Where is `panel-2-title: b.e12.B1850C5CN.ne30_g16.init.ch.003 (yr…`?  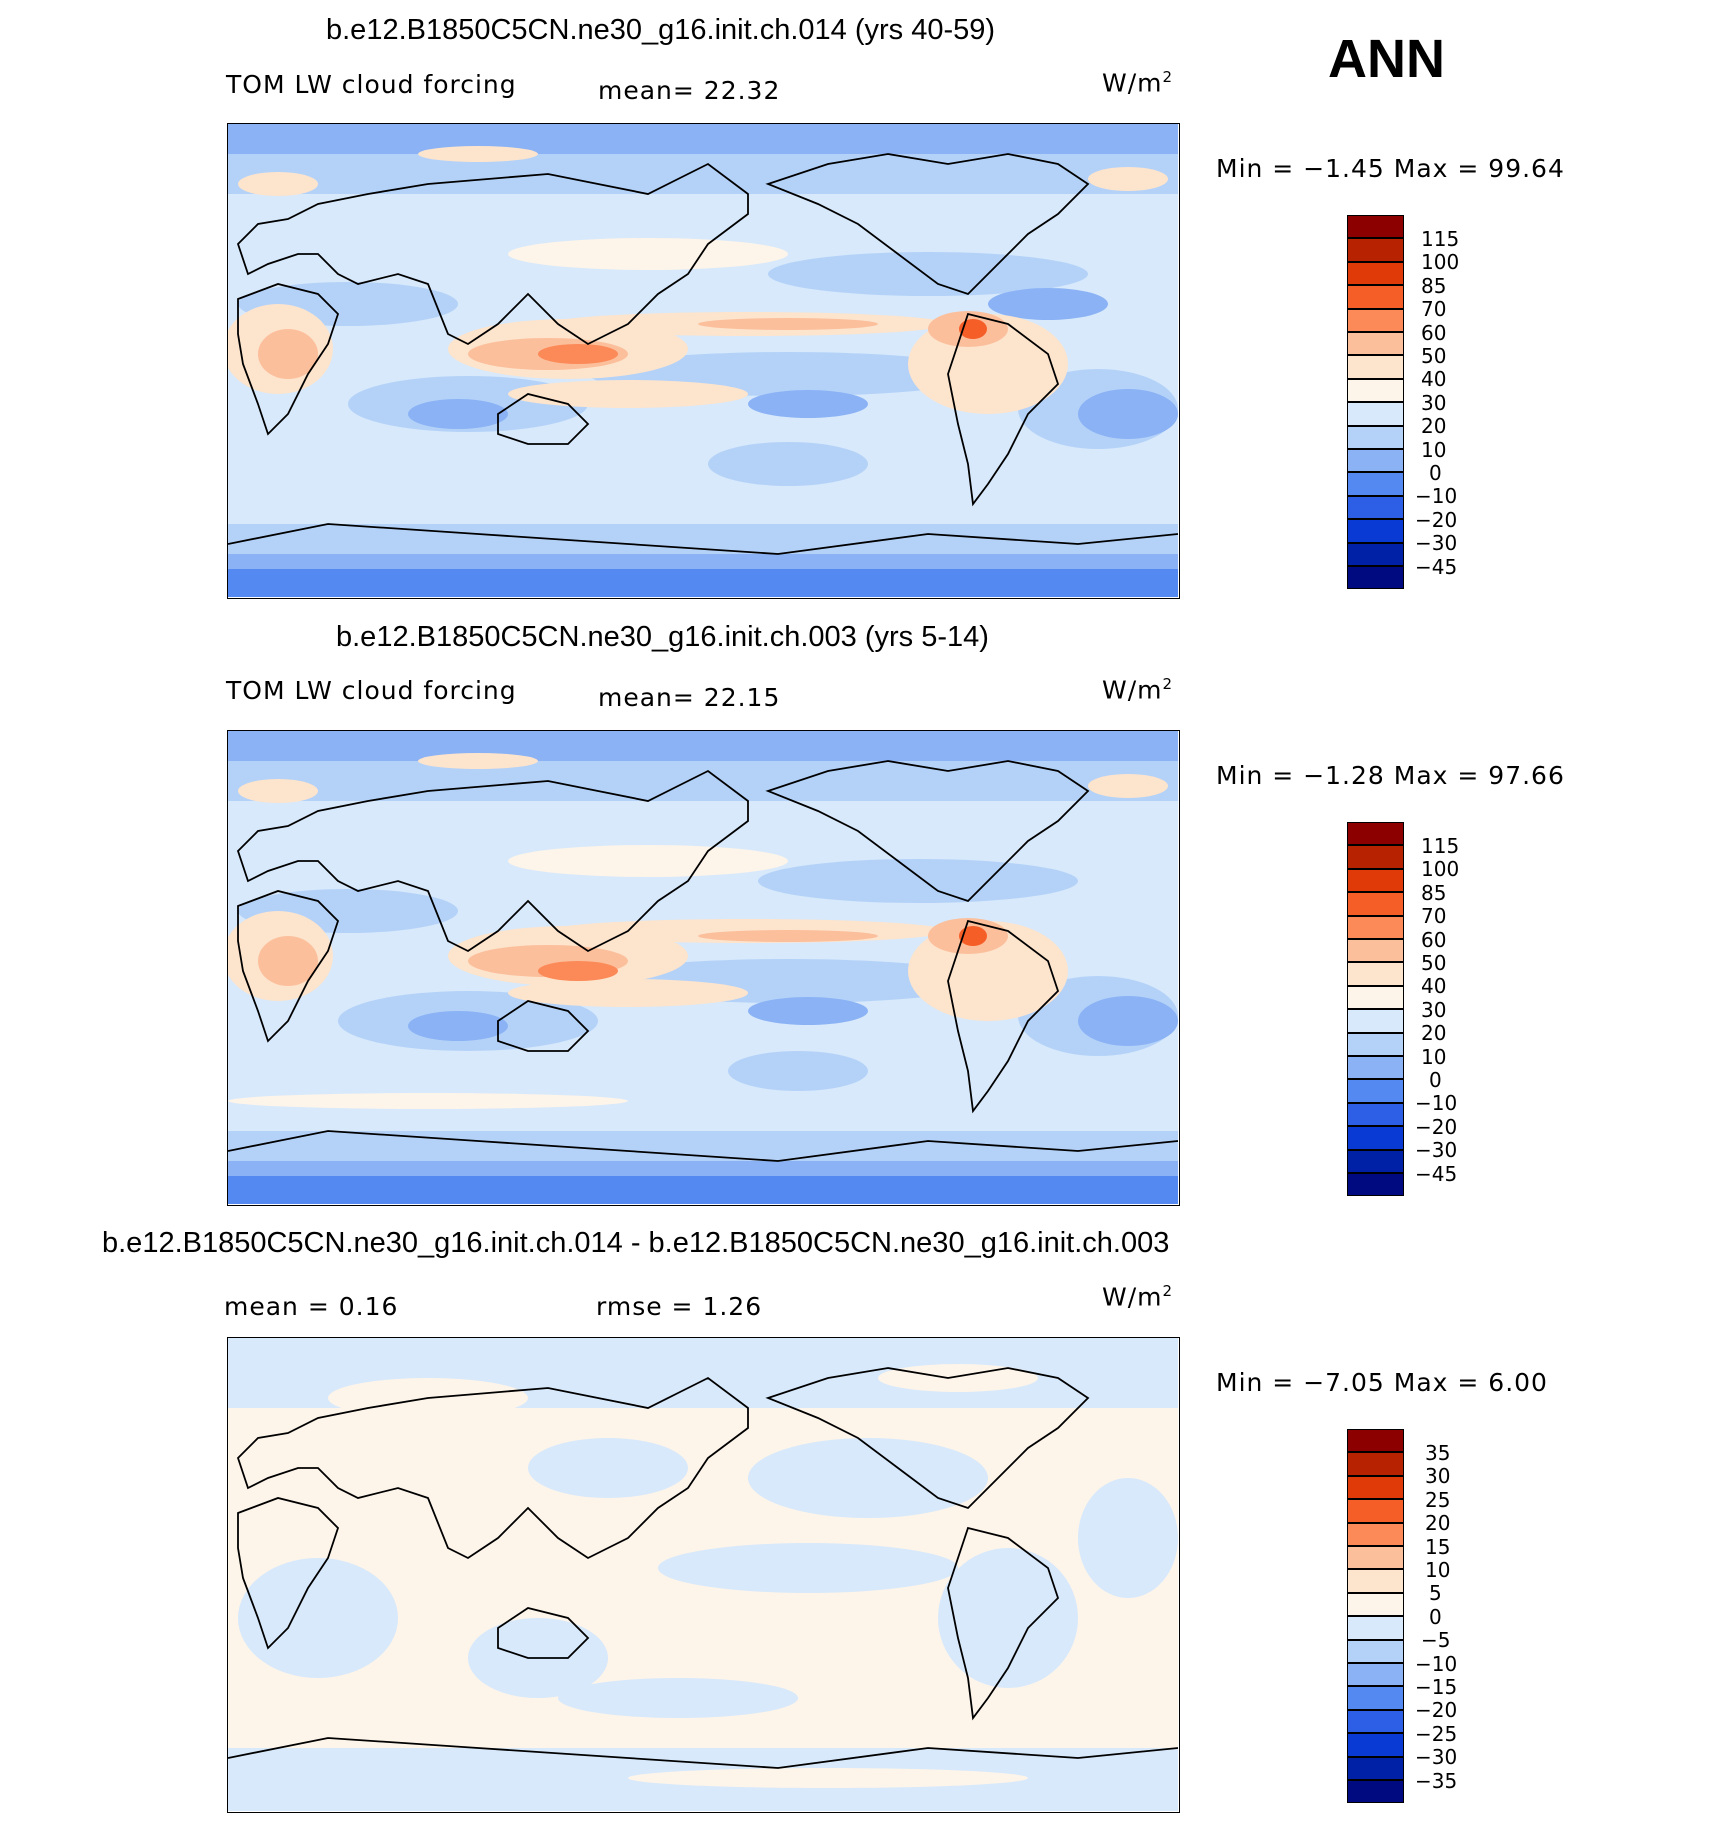 panel-2-title: b.e12.B1850C5CN.ne30_g16.init.ch.003 (yr… is located at coordinates (662, 637).